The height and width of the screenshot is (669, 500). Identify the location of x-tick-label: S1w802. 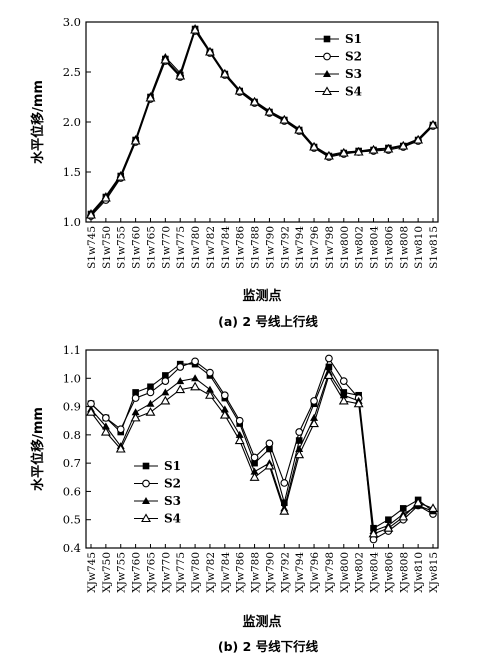
(360, 247).